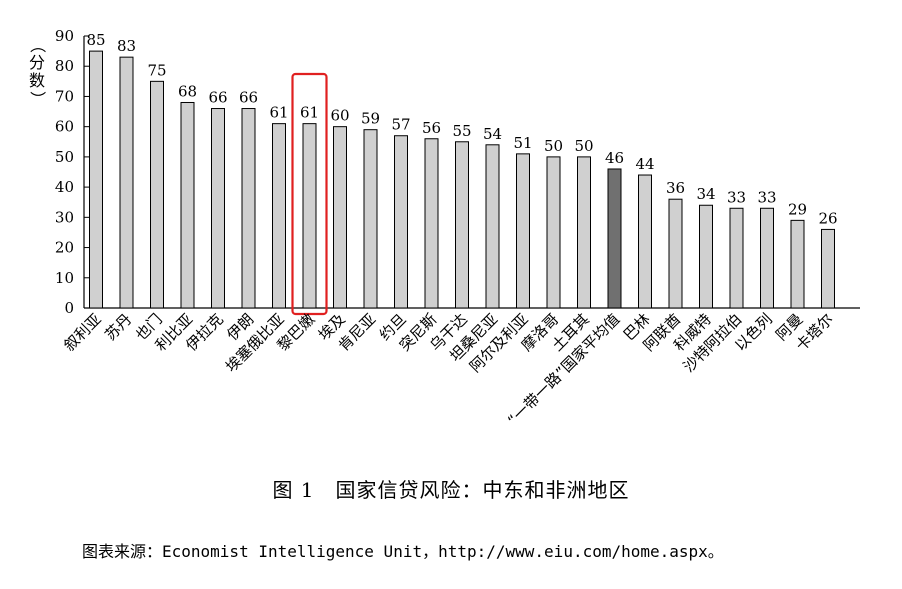  I want to click on bar-value-label: 60, so click(339, 116).